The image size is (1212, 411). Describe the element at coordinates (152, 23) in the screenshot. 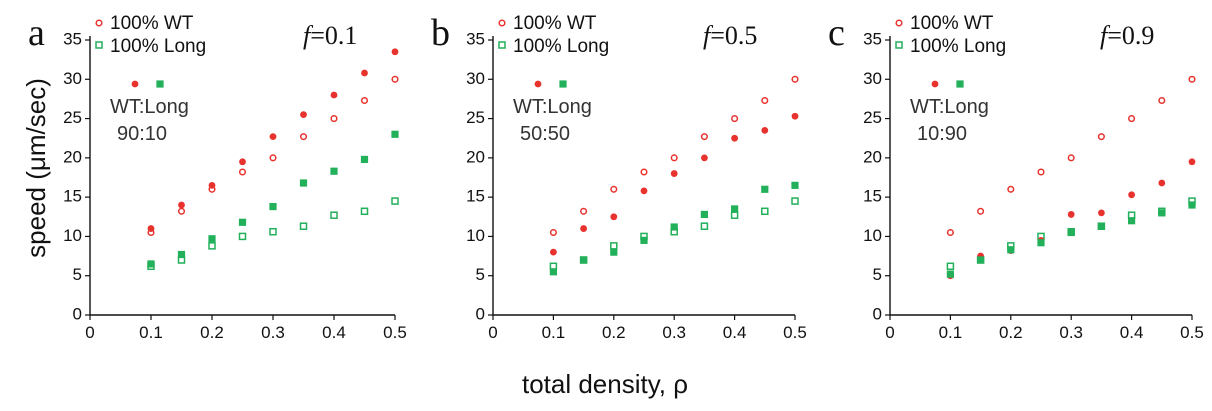

I see `legend-wt-label: 100% WT` at that location.